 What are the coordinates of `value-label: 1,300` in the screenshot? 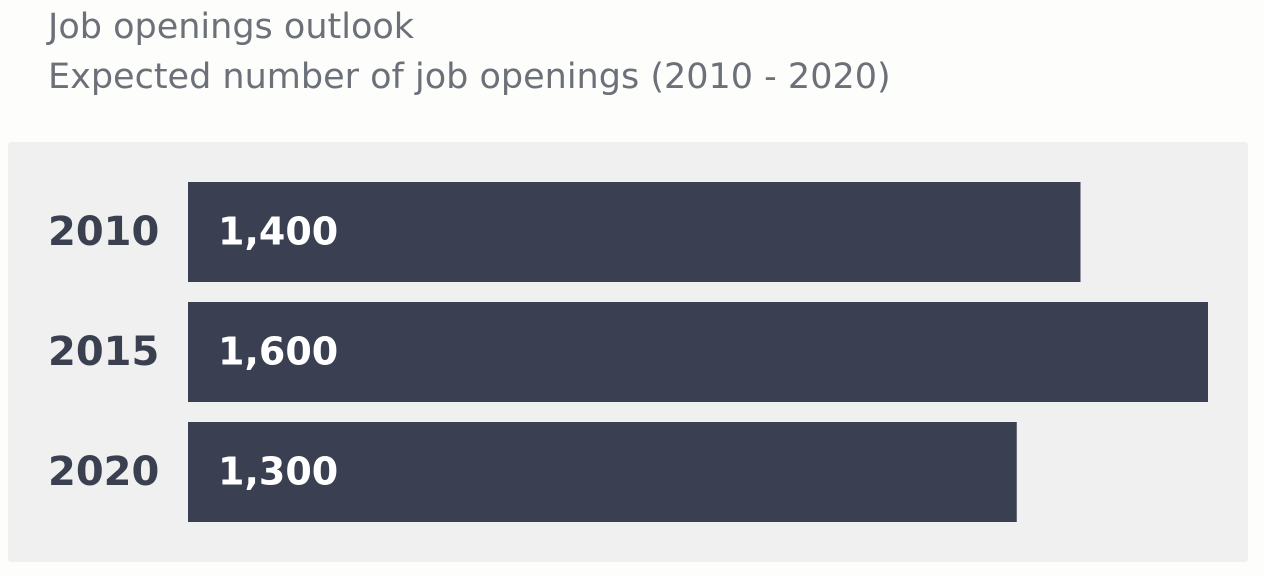 It's located at (278, 472).